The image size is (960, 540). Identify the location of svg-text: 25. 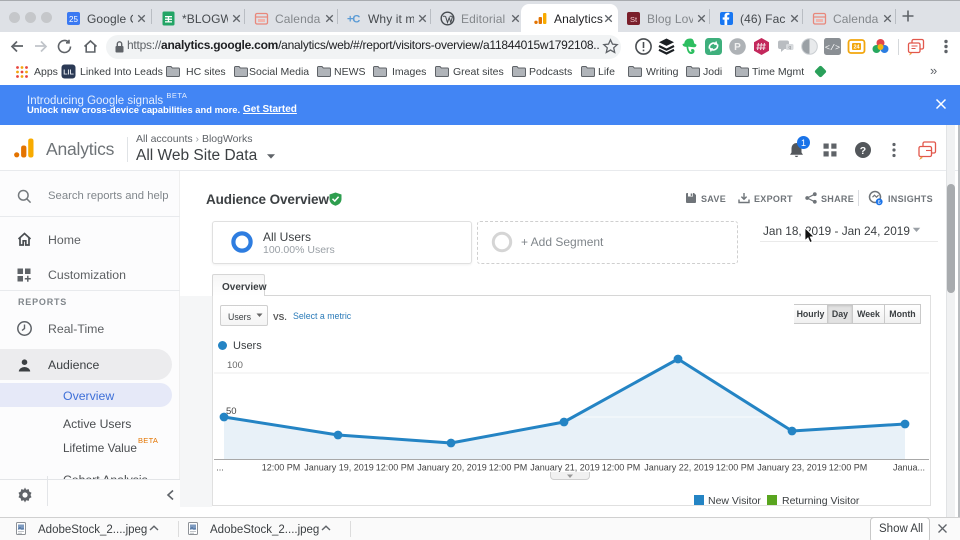
(73, 19).